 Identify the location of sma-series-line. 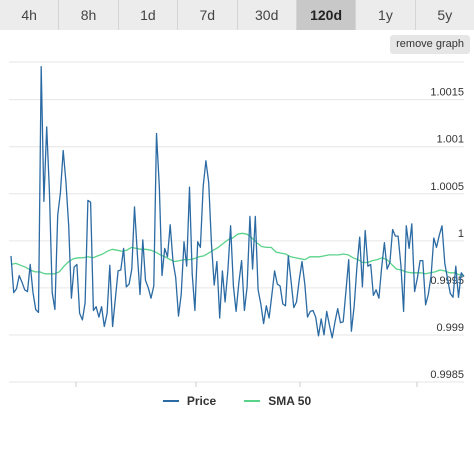
(237, 254).